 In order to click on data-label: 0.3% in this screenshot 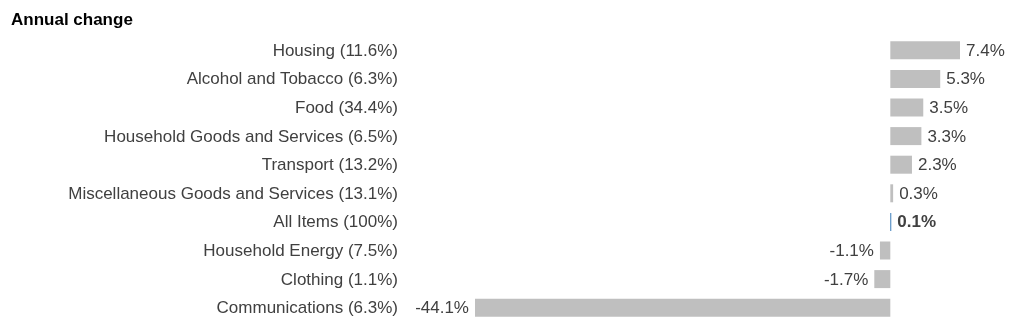, I will do `click(918, 193)`.